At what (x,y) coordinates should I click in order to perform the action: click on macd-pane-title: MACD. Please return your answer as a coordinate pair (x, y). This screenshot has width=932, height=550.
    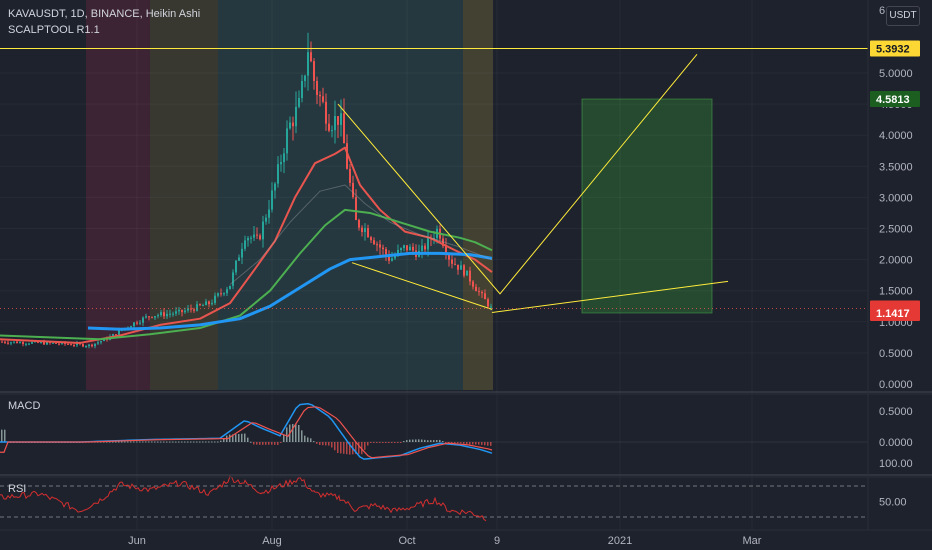
    Looking at the image, I should click on (24, 406).